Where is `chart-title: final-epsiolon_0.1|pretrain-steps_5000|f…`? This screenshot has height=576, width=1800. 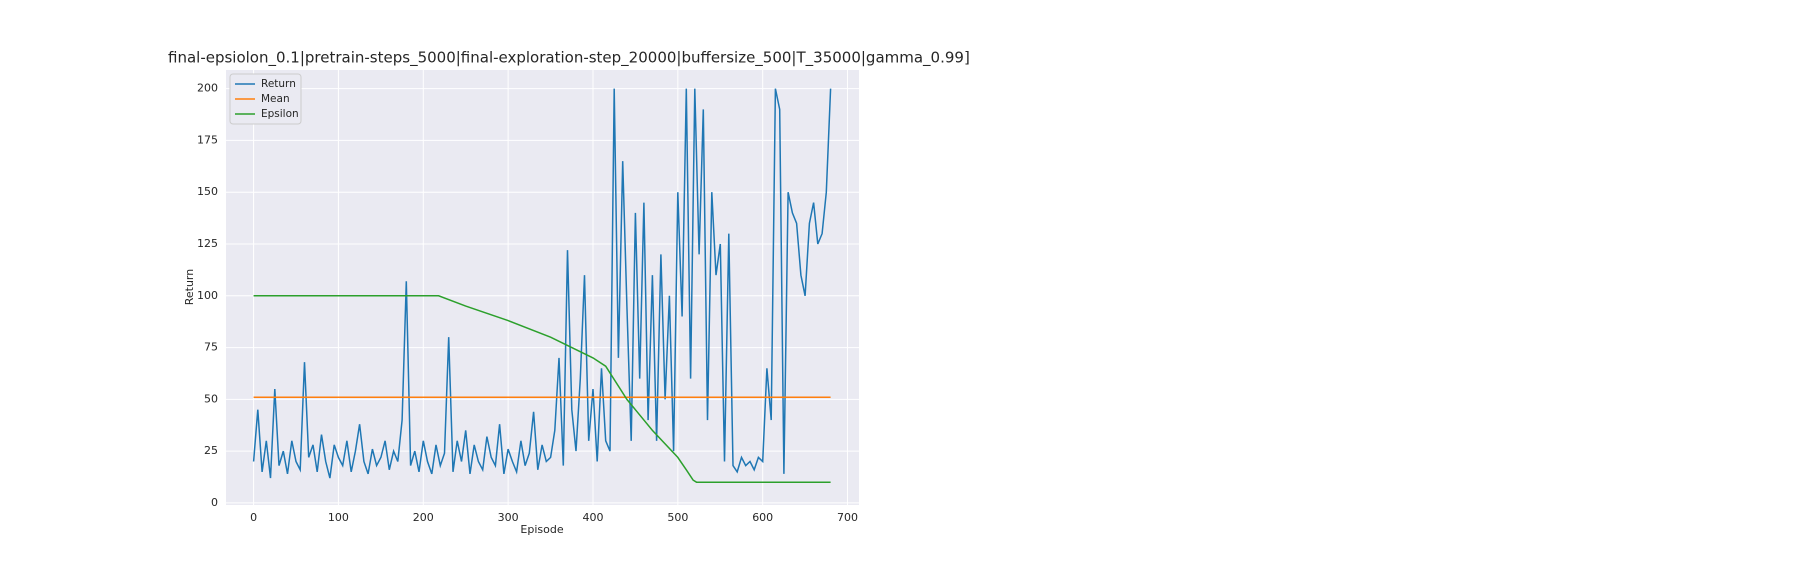 chart-title: final-epsiolon_0.1|pretrain-steps_5000|f… is located at coordinates (569, 58).